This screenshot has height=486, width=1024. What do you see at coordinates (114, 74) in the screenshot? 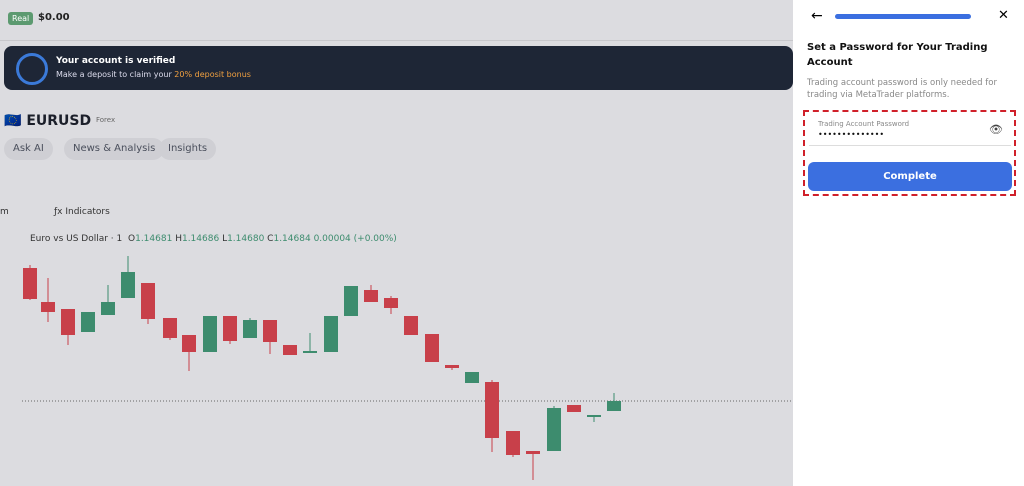
I see `banner-text: Make a deposit to claim your` at bounding box center [114, 74].